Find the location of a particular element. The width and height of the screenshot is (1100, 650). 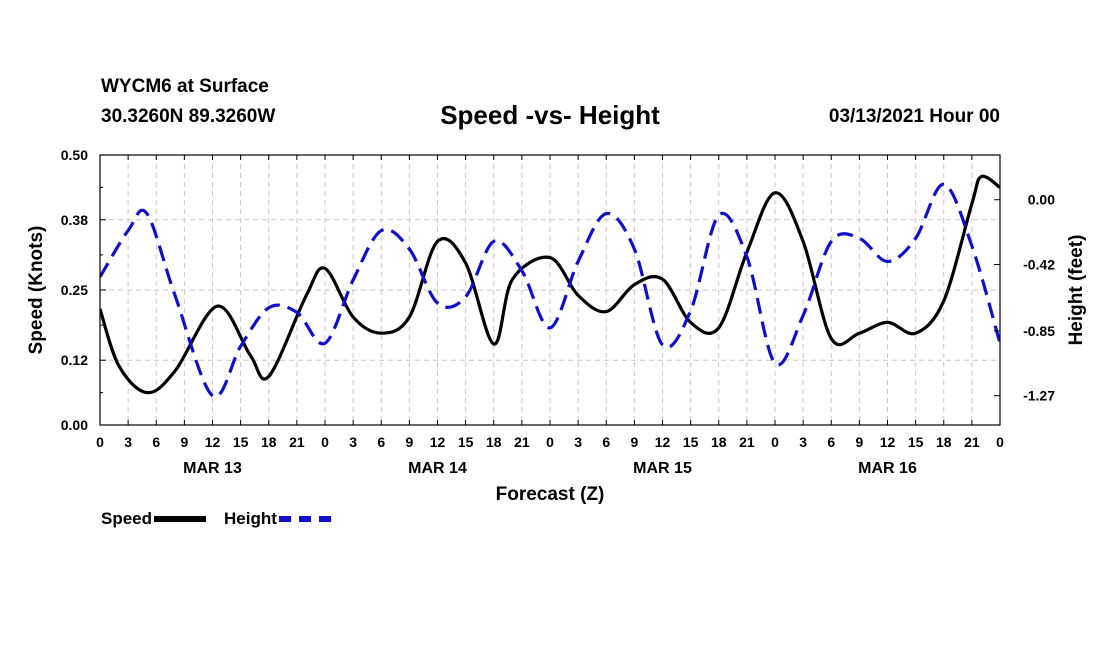

chart-title: Speed -vs- Height is located at coordinates (550, 115).